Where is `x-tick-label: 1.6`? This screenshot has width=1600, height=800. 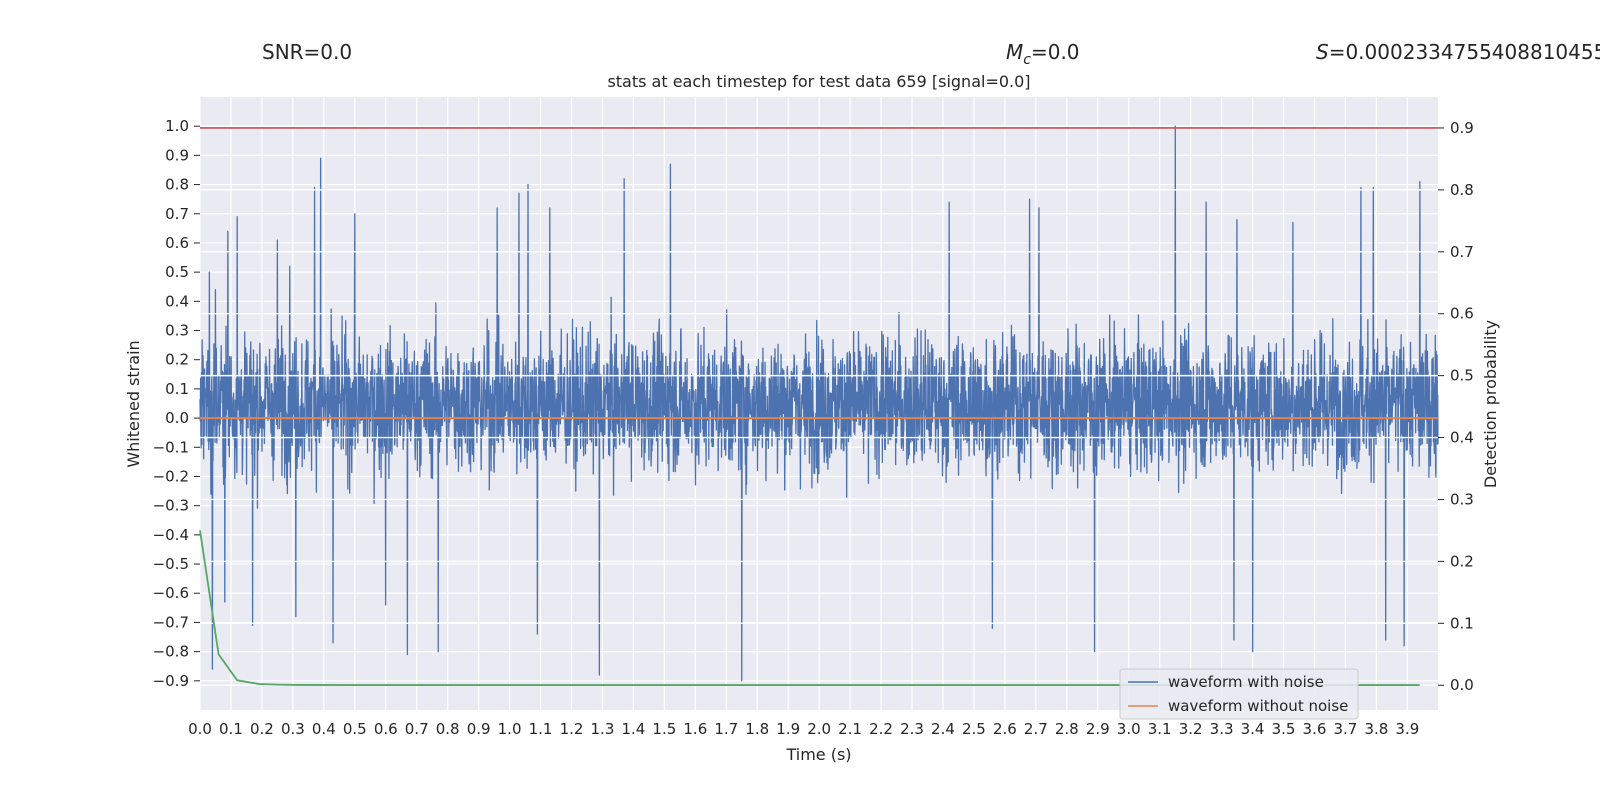 x-tick-label: 1.6 is located at coordinates (695, 729).